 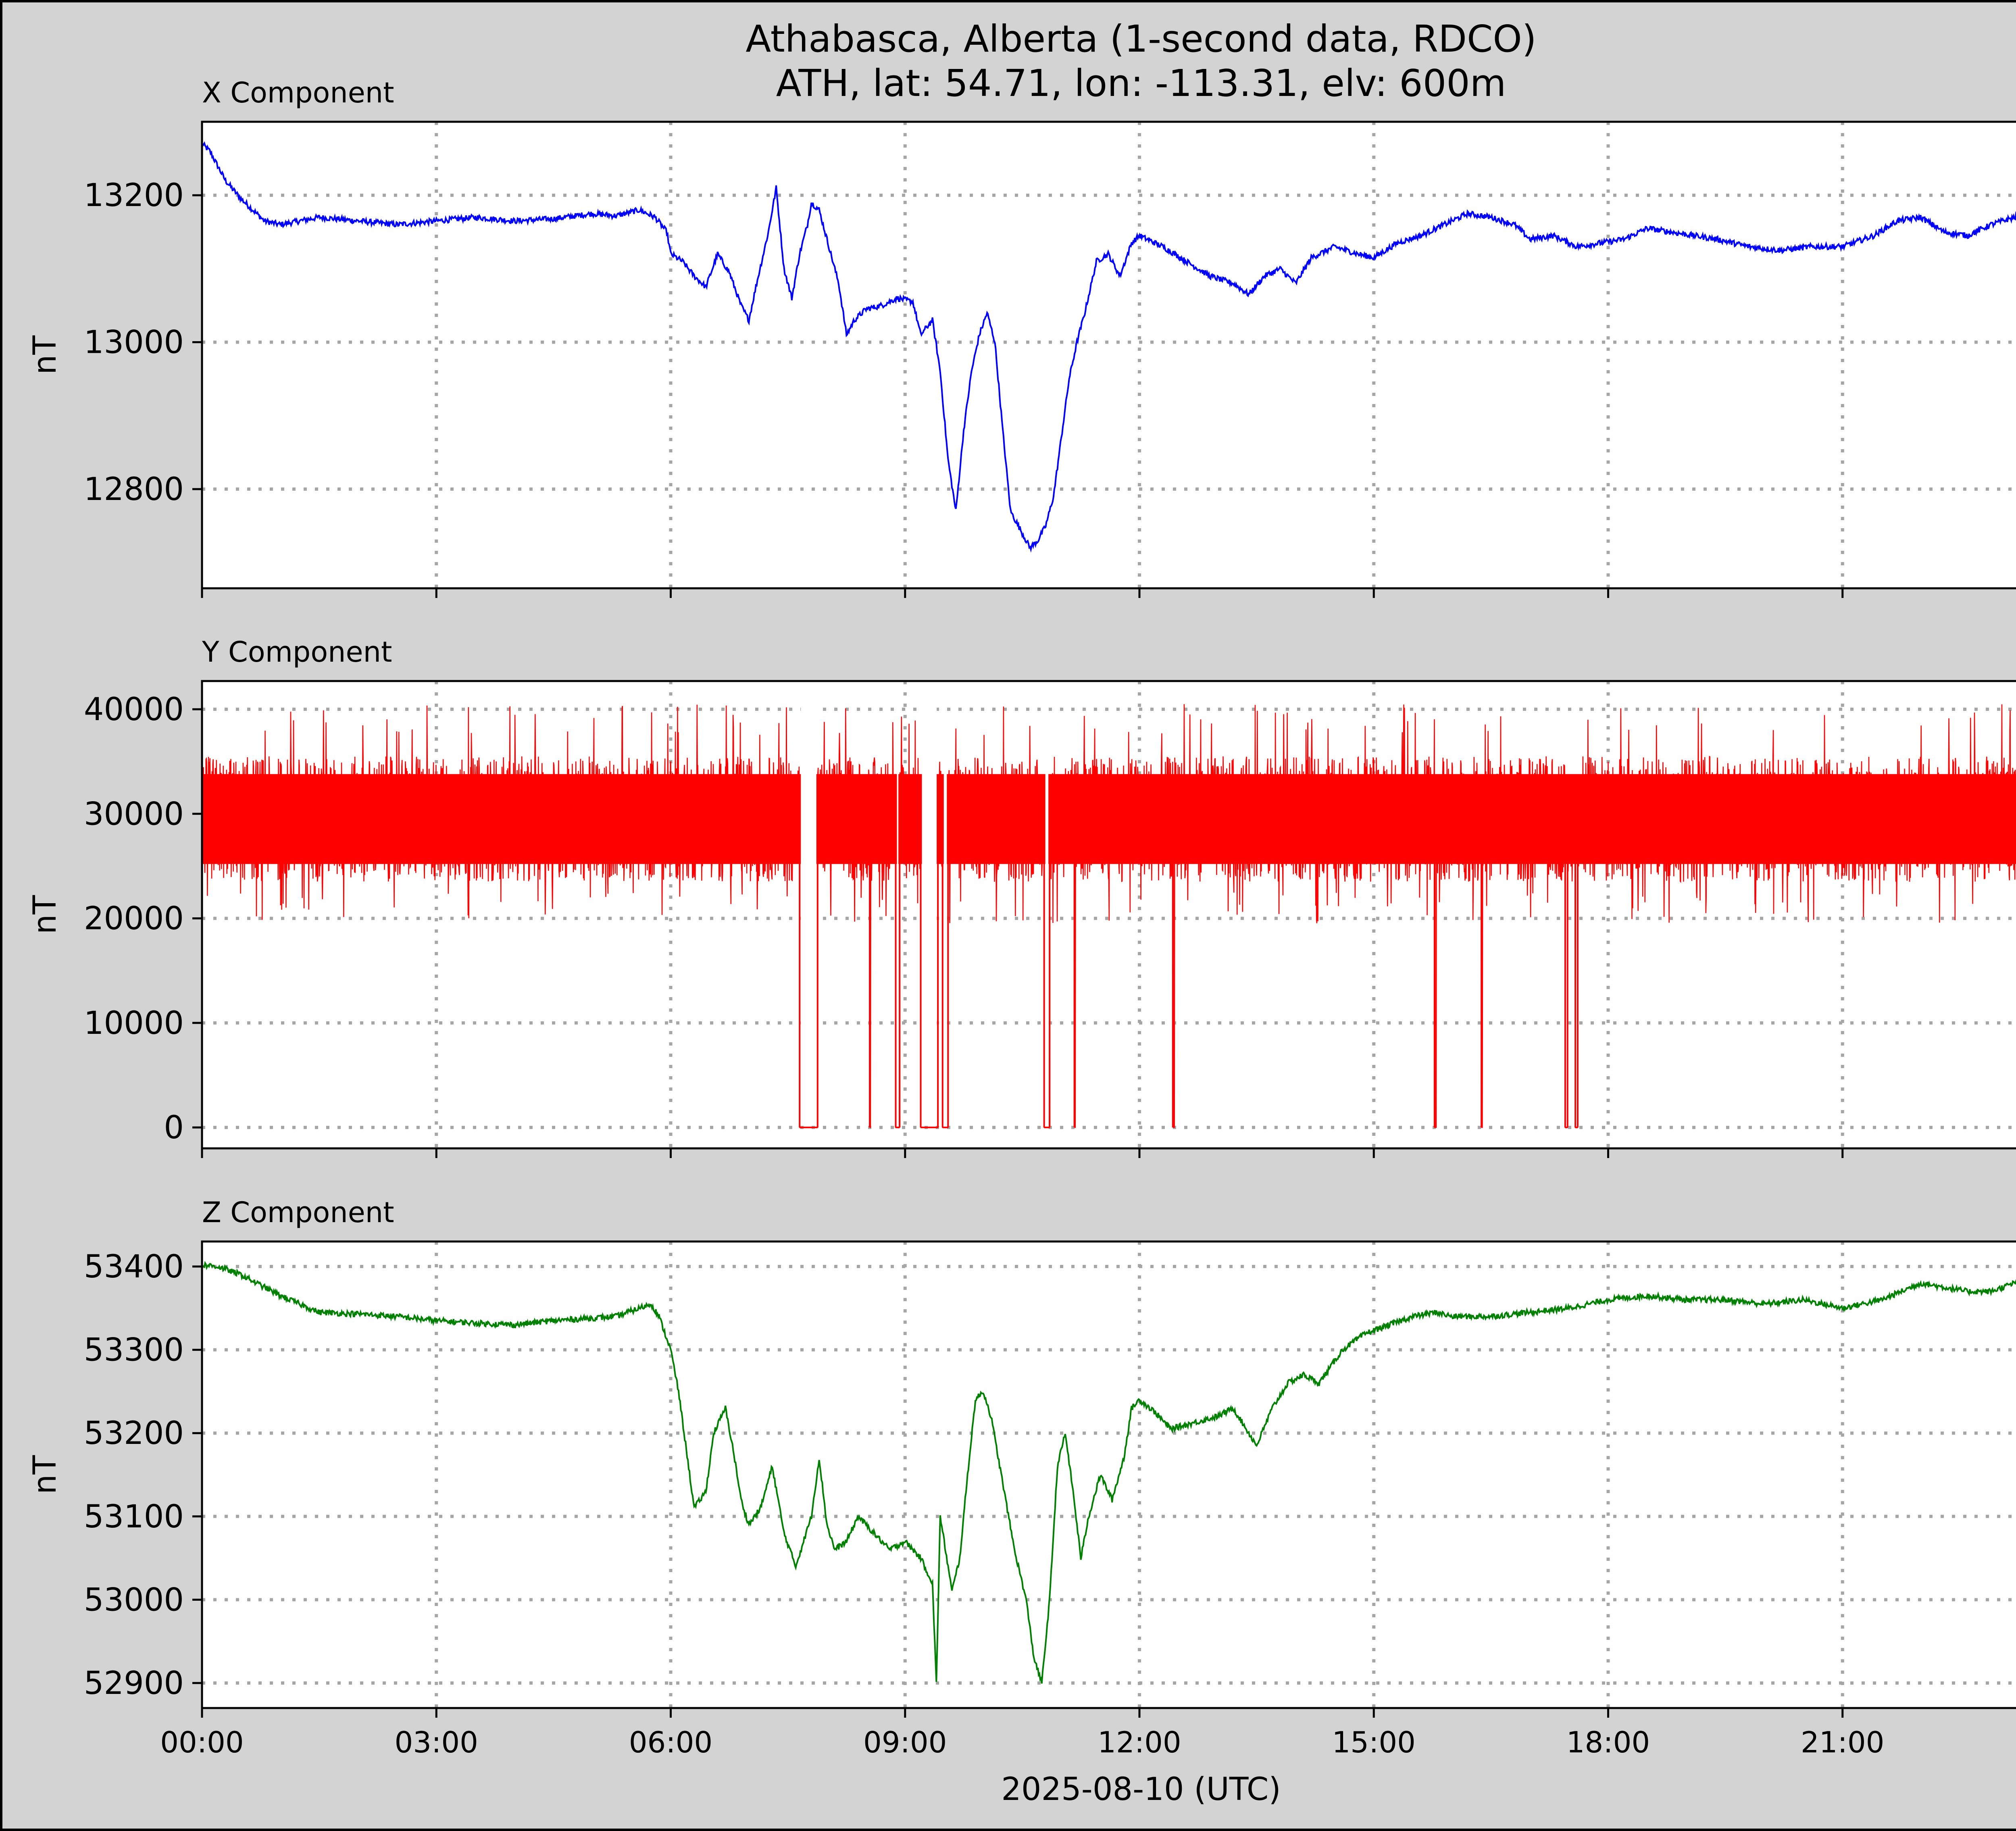 What do you see at coordinates (1141, 83) in the screenshot?
I see `chart-title-line2: ATH, lat: 54.71, lon: -113.31, elv: 600m` at bounding box center [1141, 83].